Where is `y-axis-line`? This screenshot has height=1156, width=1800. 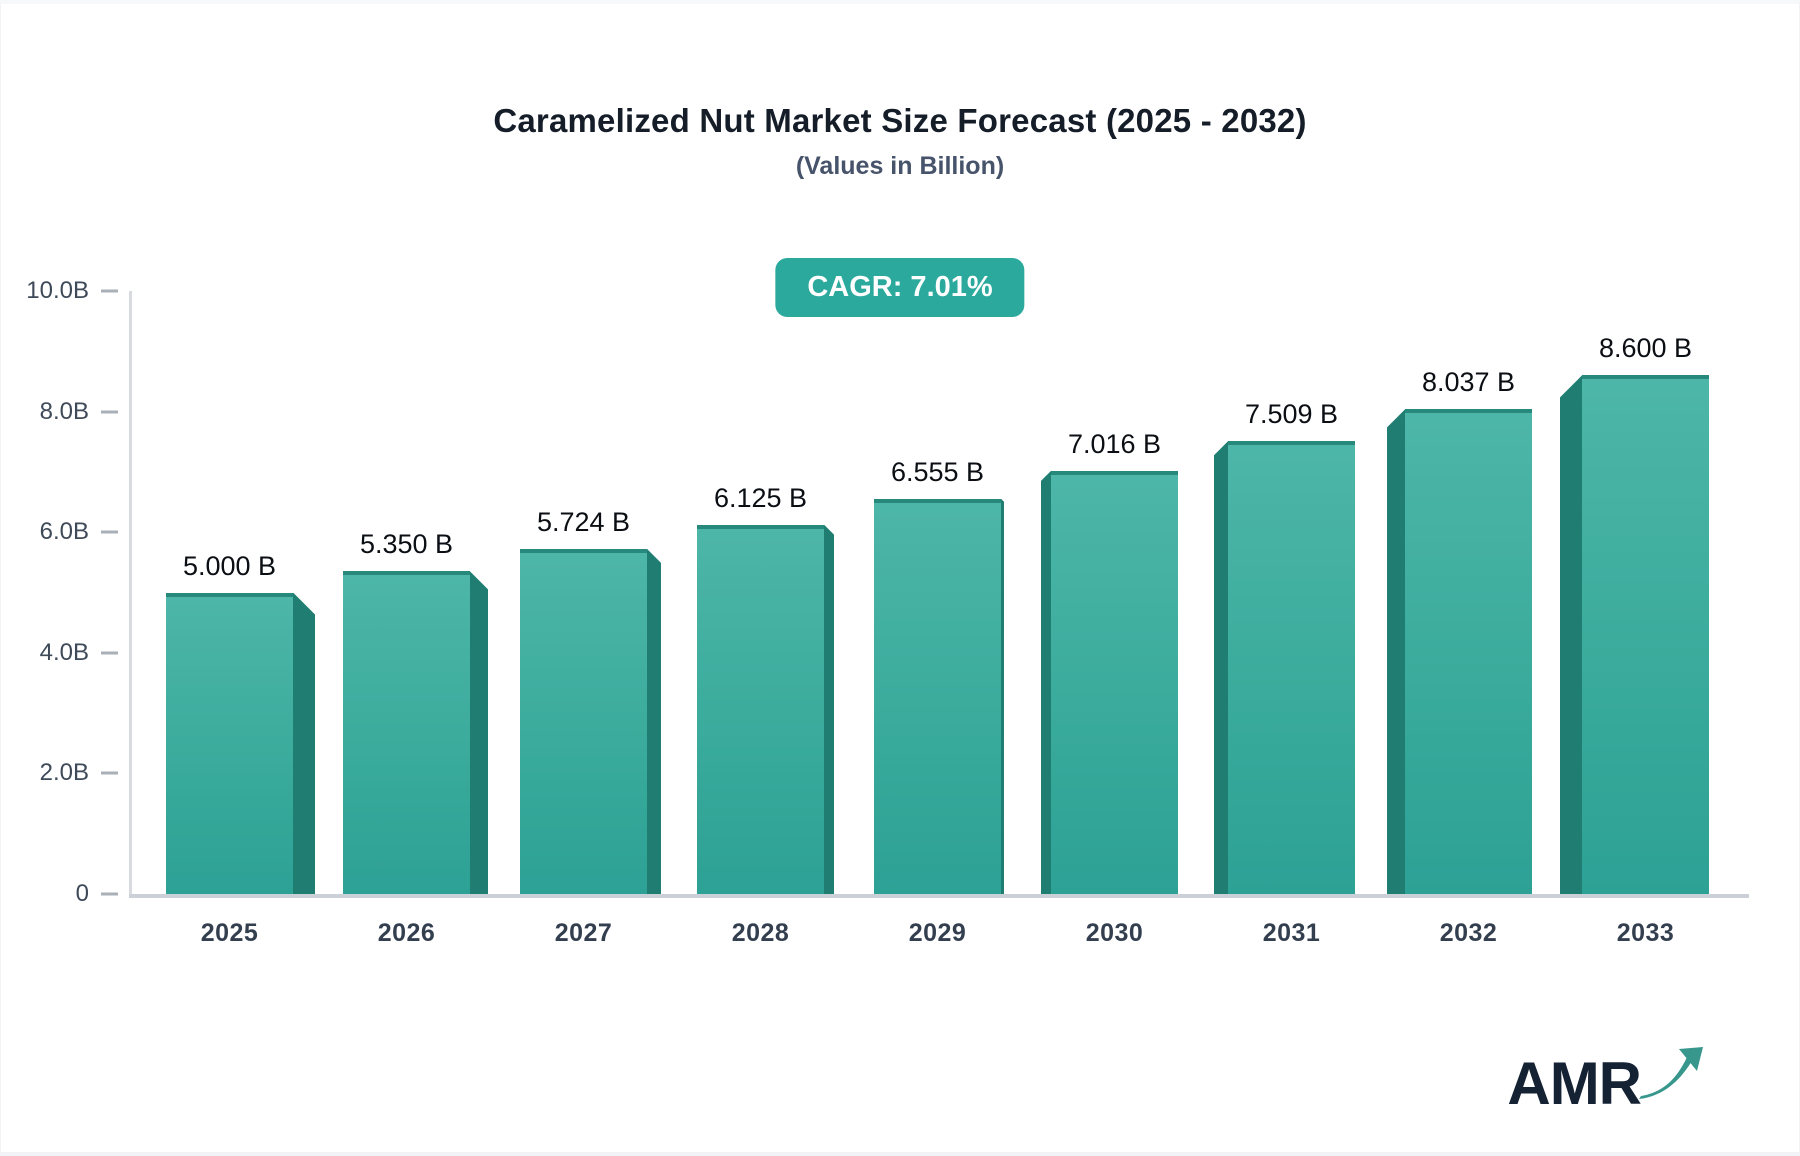
y-axis-line is located at coordinates (130, 592).